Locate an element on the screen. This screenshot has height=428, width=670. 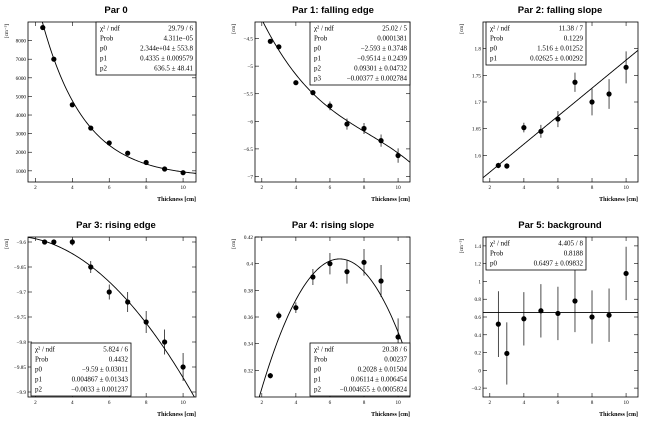
stat-label: p3 is located at coordinates (318, 79).